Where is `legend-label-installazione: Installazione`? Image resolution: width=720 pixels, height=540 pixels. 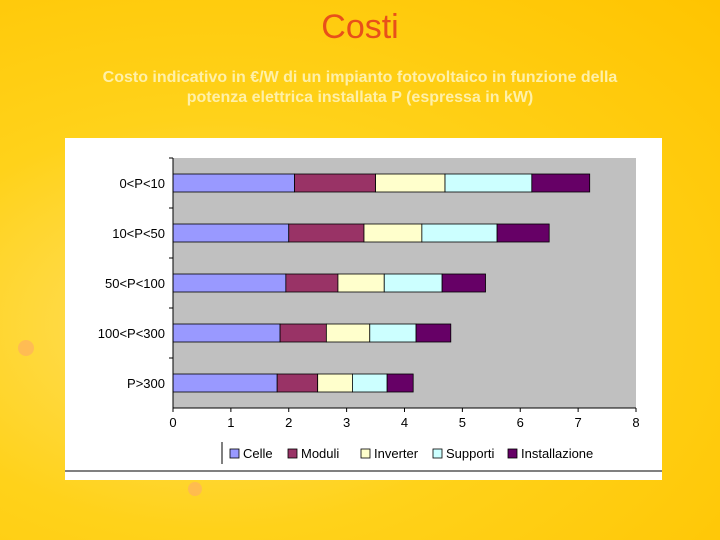
legend-label-installazione: Installazione is located at coordinates (557, 453).